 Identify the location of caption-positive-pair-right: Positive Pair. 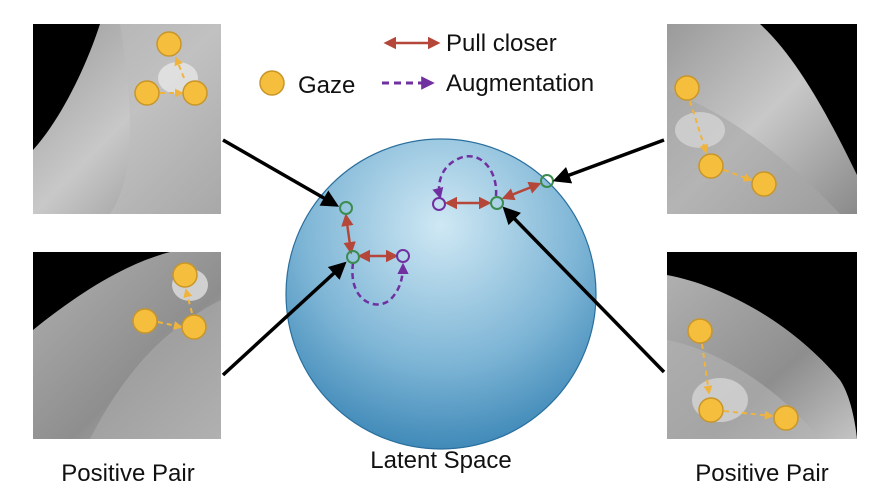
(761, 473).